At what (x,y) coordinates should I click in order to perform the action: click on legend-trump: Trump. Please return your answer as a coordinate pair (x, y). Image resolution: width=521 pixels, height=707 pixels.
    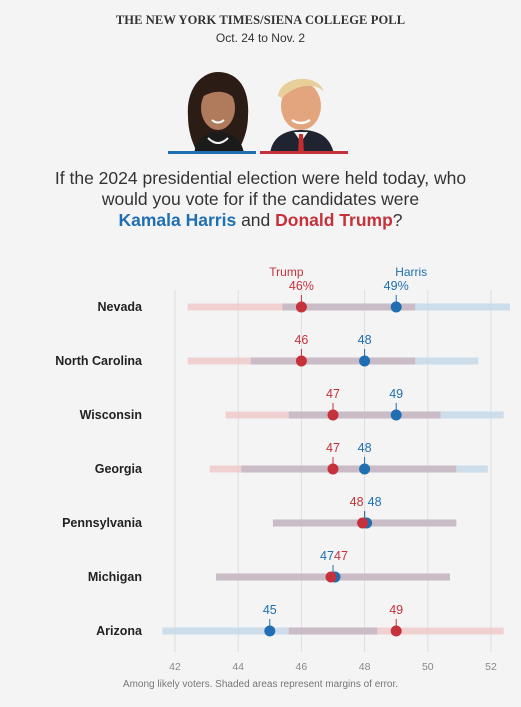
    Looking at the image, I should click on (286, 272).